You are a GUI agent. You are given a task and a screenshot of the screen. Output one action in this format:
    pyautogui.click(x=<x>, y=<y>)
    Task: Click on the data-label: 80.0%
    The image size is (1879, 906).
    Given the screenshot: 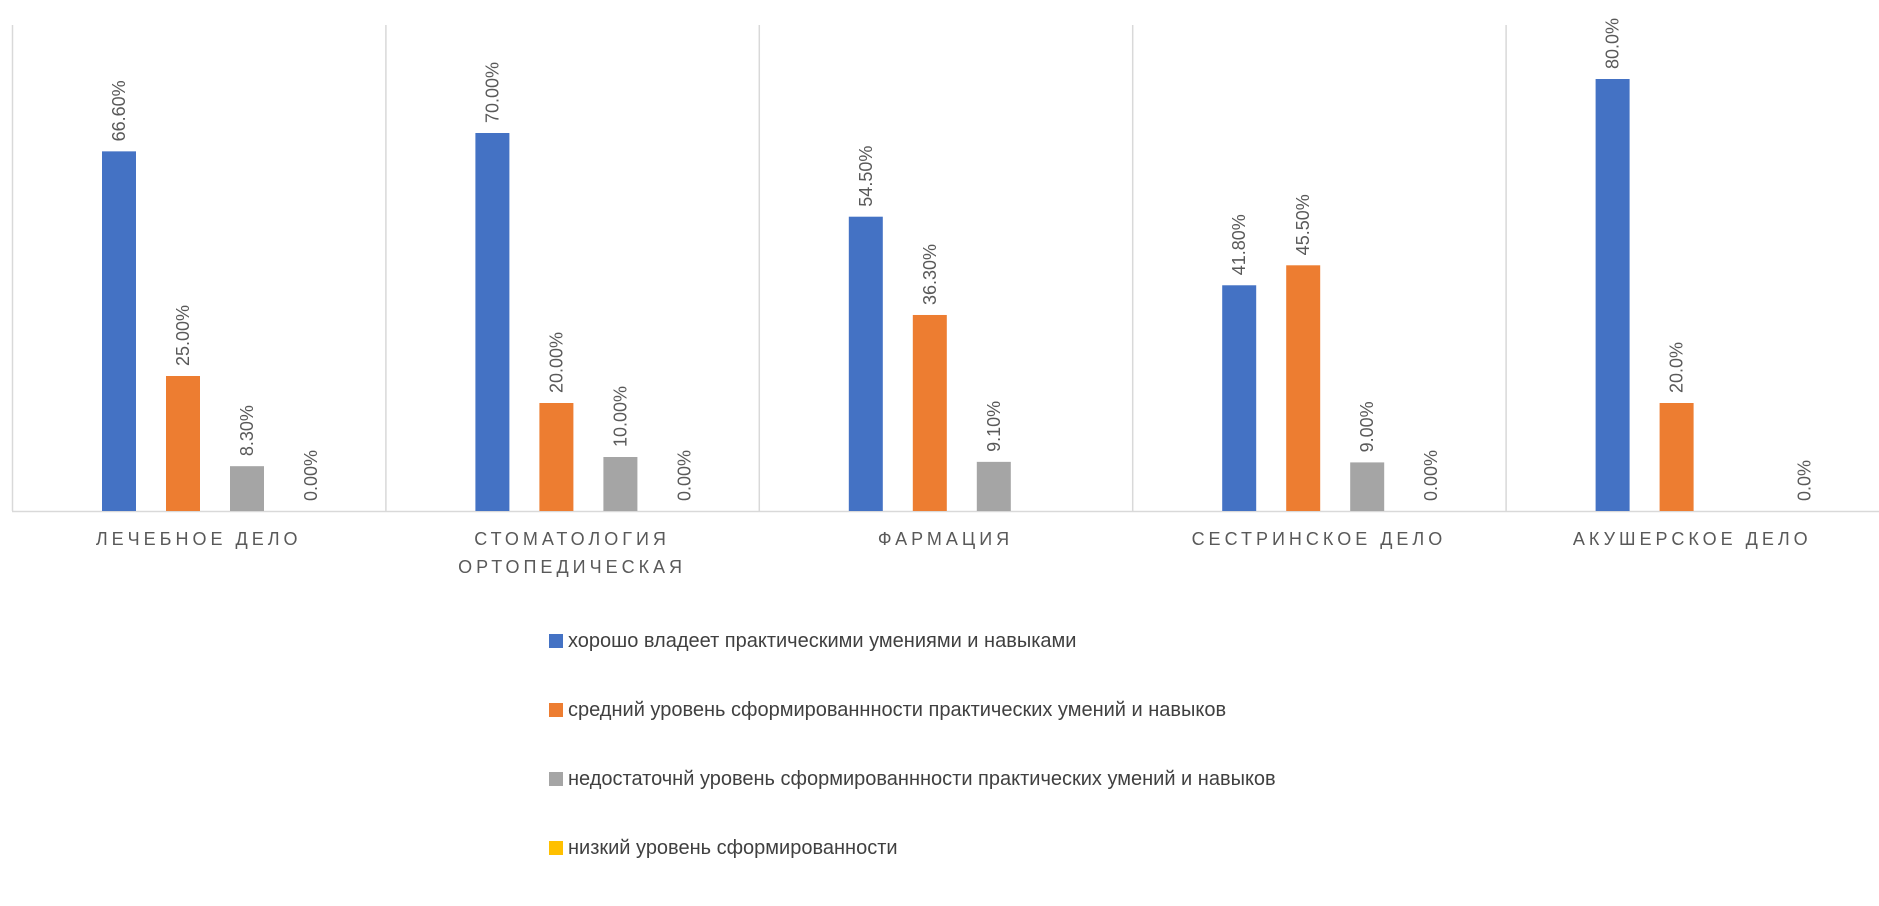 What is the action you would take?
    pyautogui.click(x=1613, y=43)
    